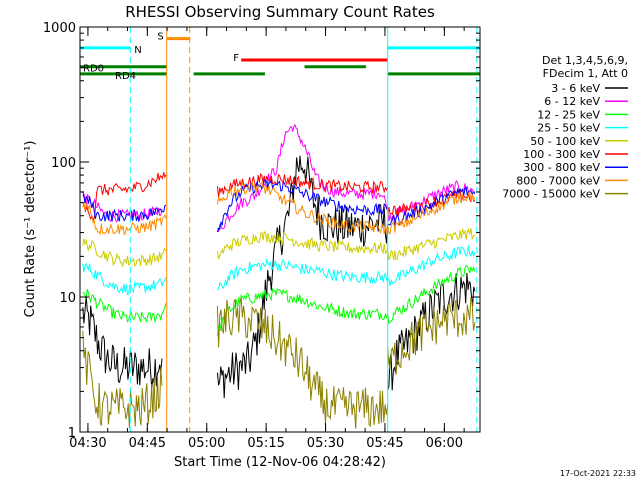 The height and width of the screenshot is (480, 640). I want to click on y-tick-label-1: 10, so click(67, 298).